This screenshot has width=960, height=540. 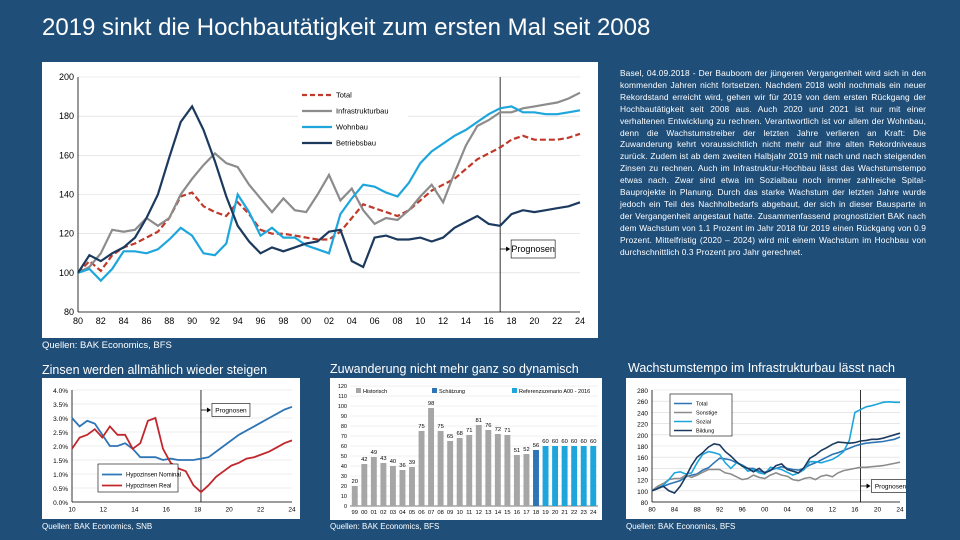 I want to click on bar-value-label: 36, so click(x=402, y=466).